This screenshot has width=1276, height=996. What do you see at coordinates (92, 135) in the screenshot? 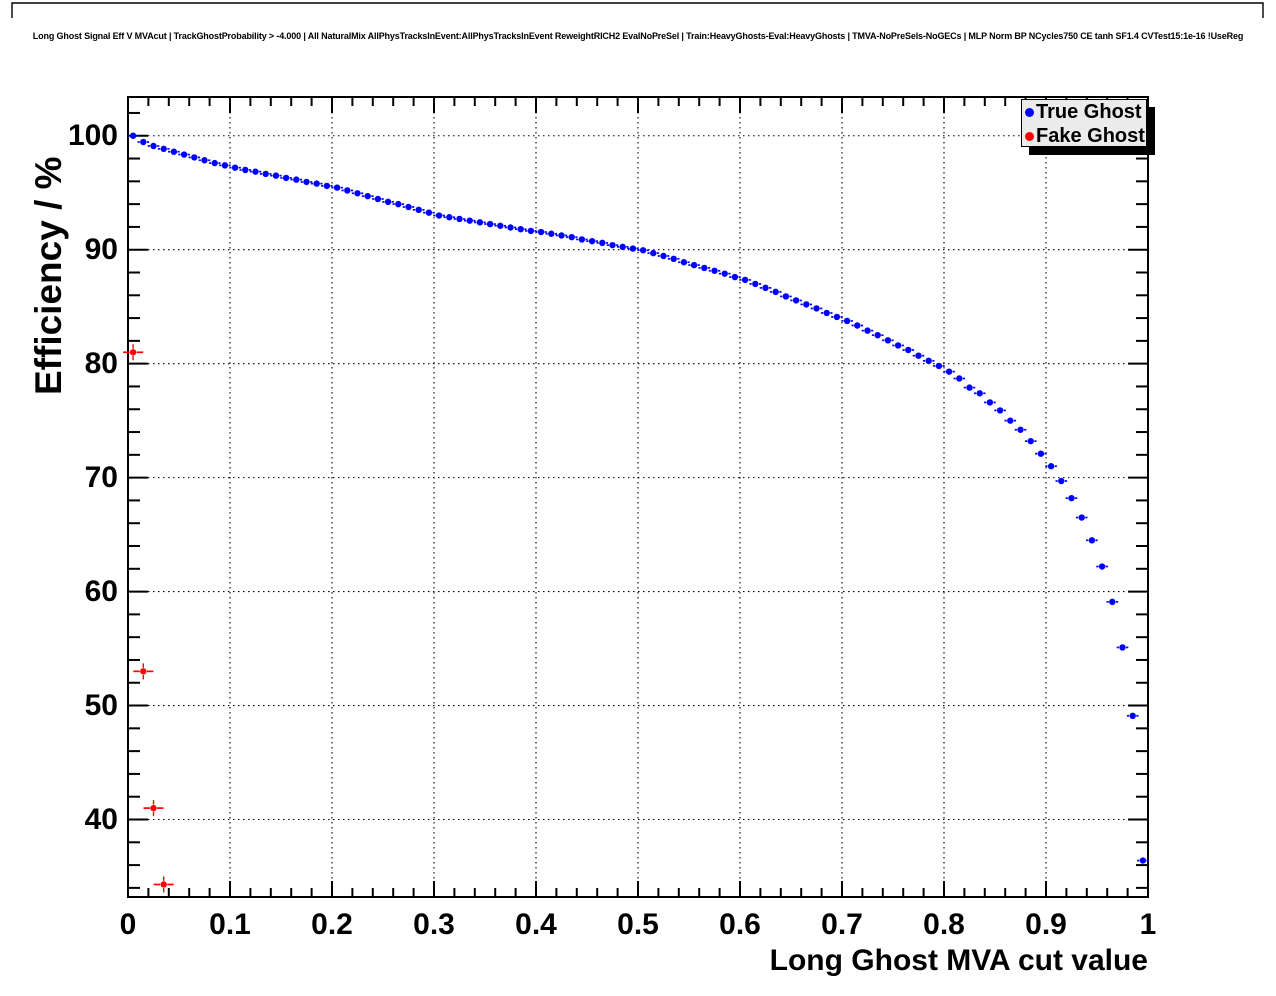
I see `y-tick-label: 100` at bounding box center [92, 135].